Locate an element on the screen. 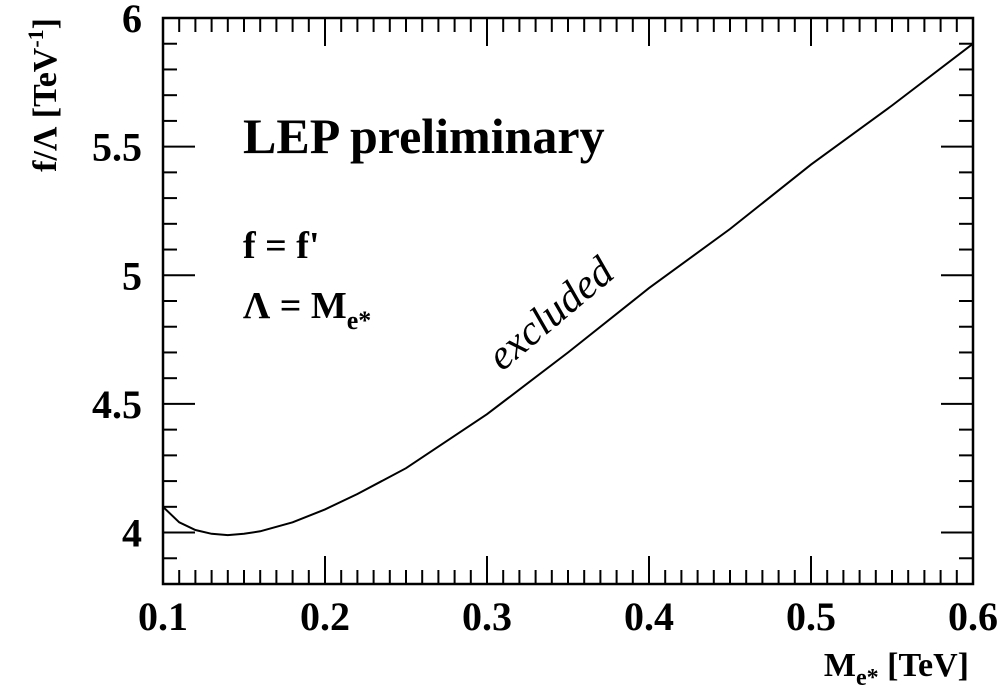 The width and height of the screenshot is (1004, 696). x-tick-label: 0.3 is located at coordinates (487, 616).